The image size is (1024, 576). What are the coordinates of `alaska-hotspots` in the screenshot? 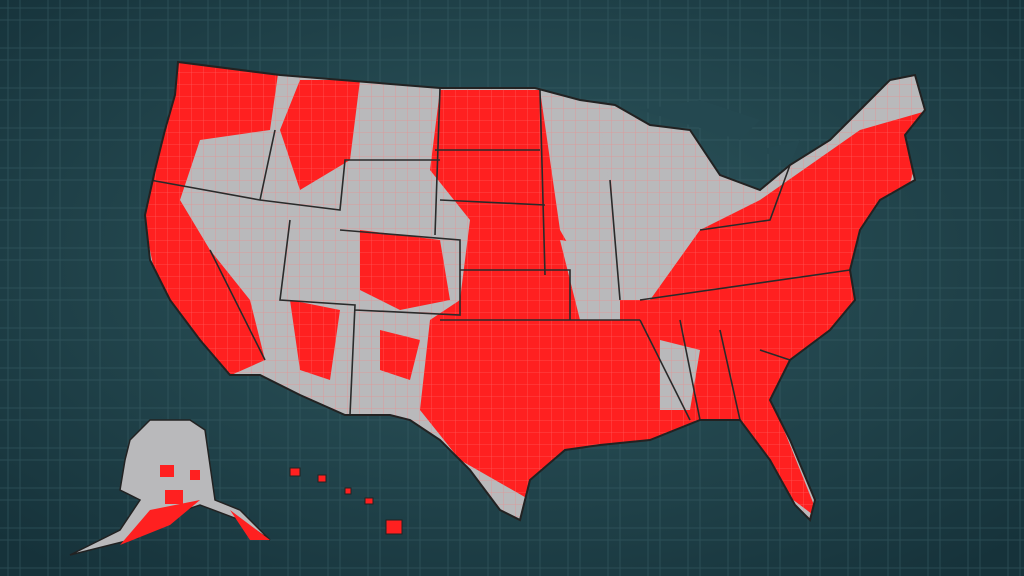 It's located at (195, 505).